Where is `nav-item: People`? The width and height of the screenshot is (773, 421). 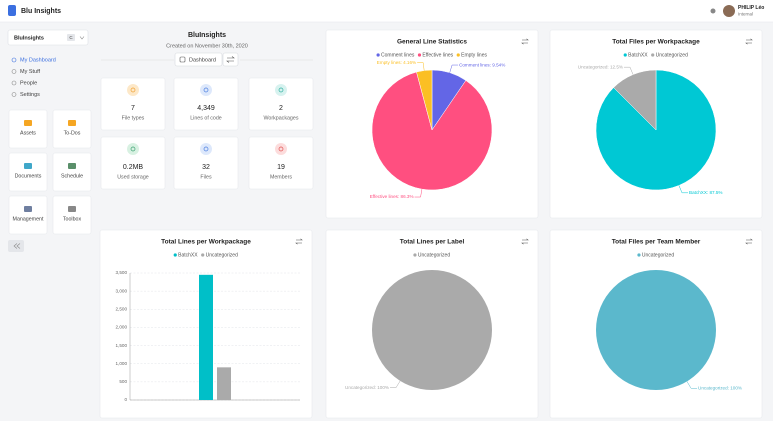 nav-item: People is located at coordinates (28, 83).